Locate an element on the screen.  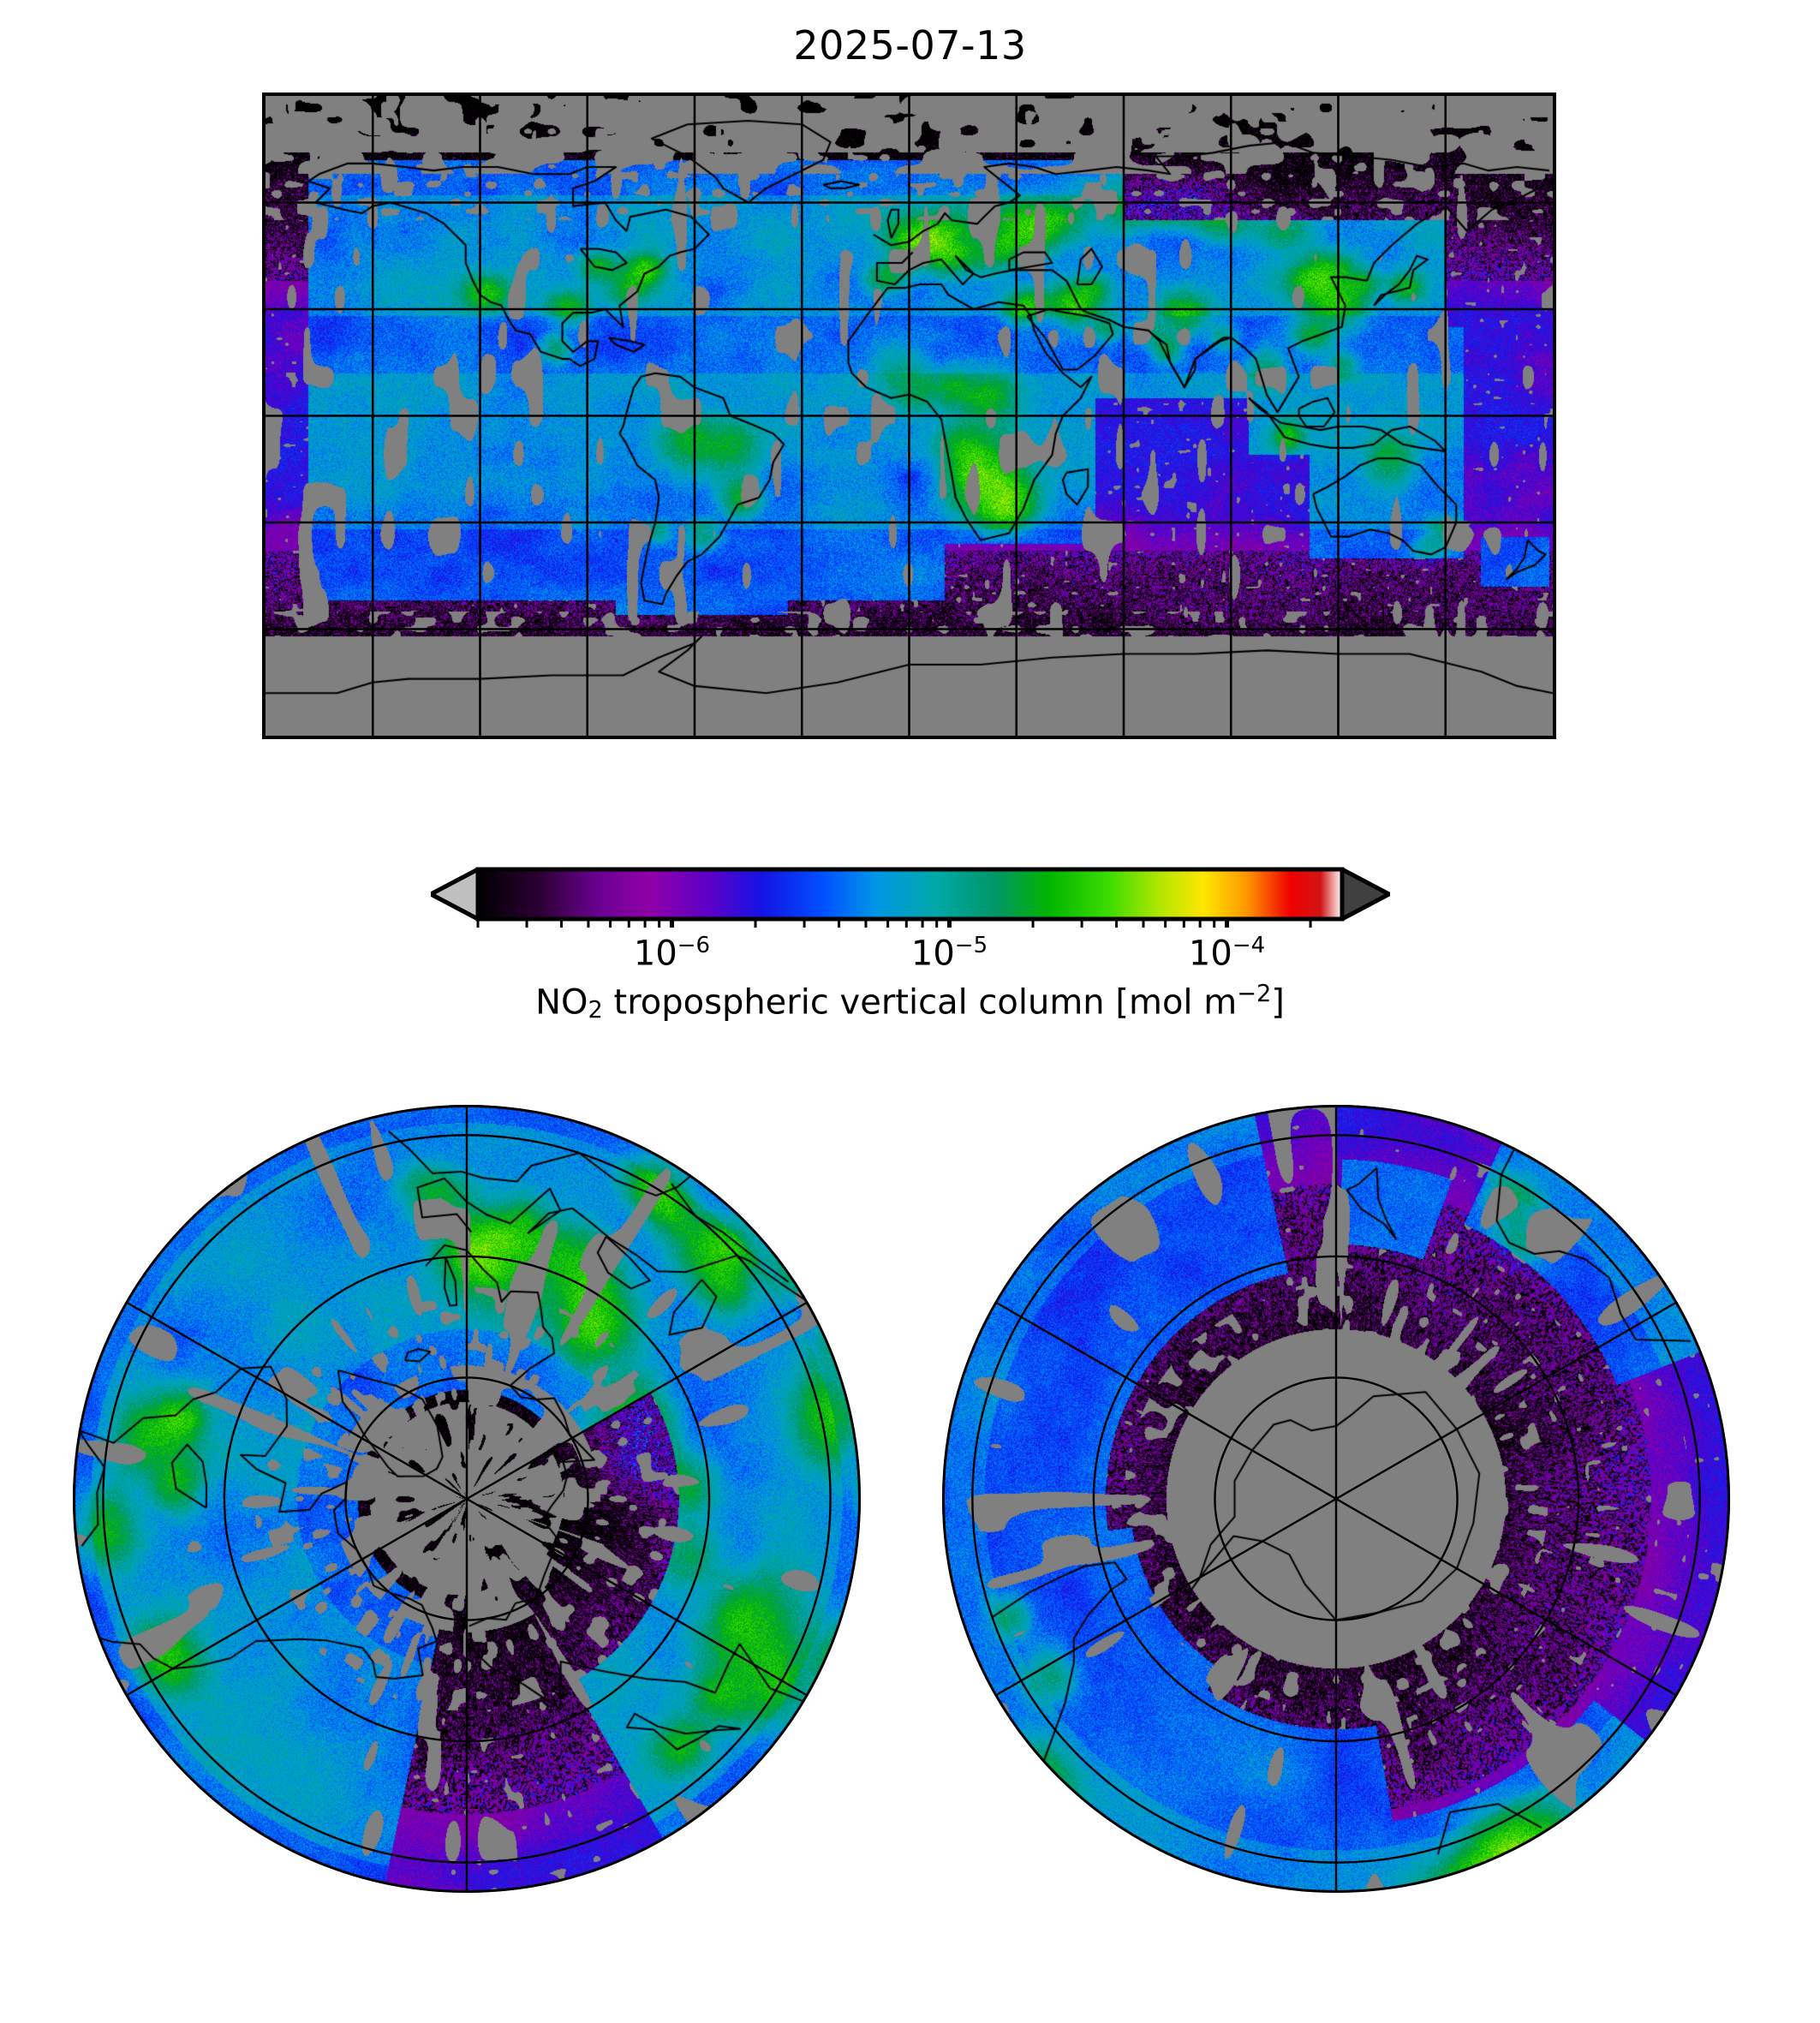
colorbar-under-arrow is located at coordinates (455, 895).